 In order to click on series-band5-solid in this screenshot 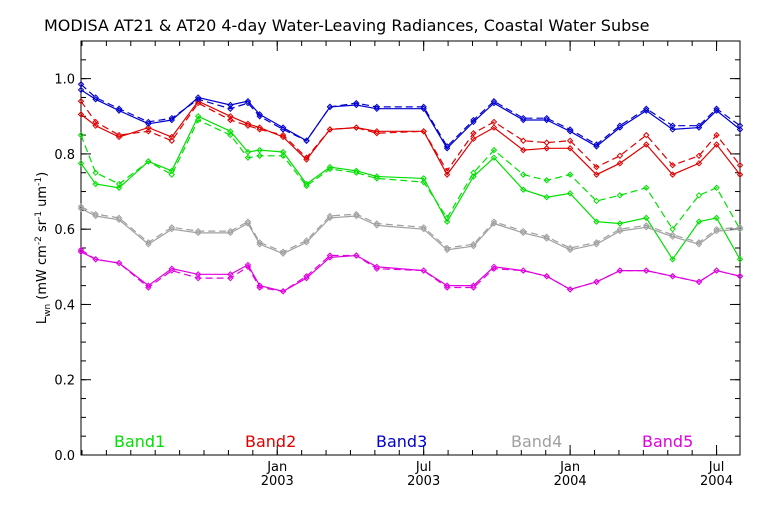, I will do `click(410, 271)`.